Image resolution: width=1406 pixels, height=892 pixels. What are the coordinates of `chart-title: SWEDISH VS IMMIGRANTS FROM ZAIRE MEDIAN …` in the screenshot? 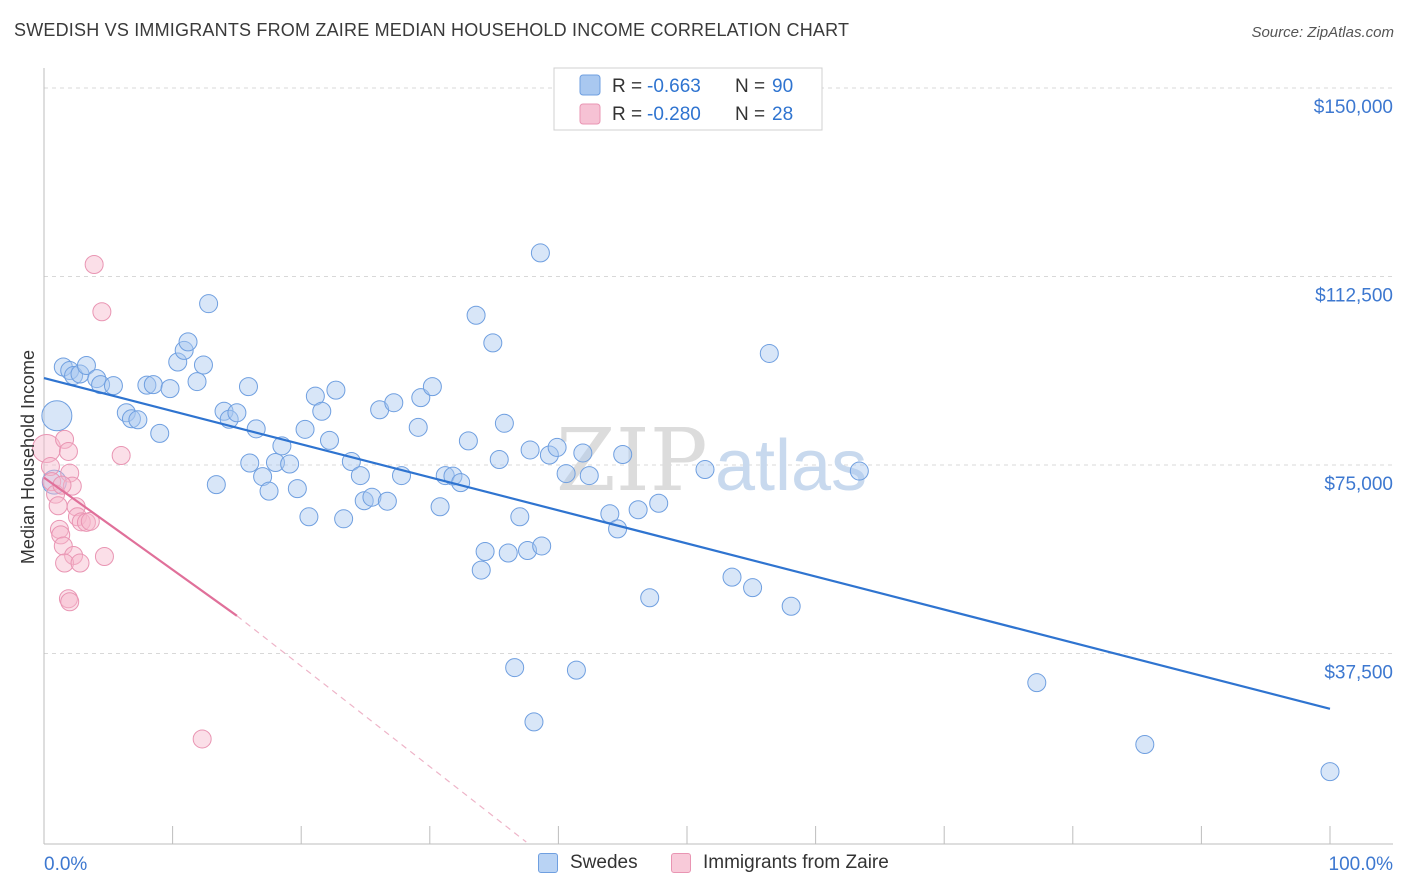 It's located at (432, 30).